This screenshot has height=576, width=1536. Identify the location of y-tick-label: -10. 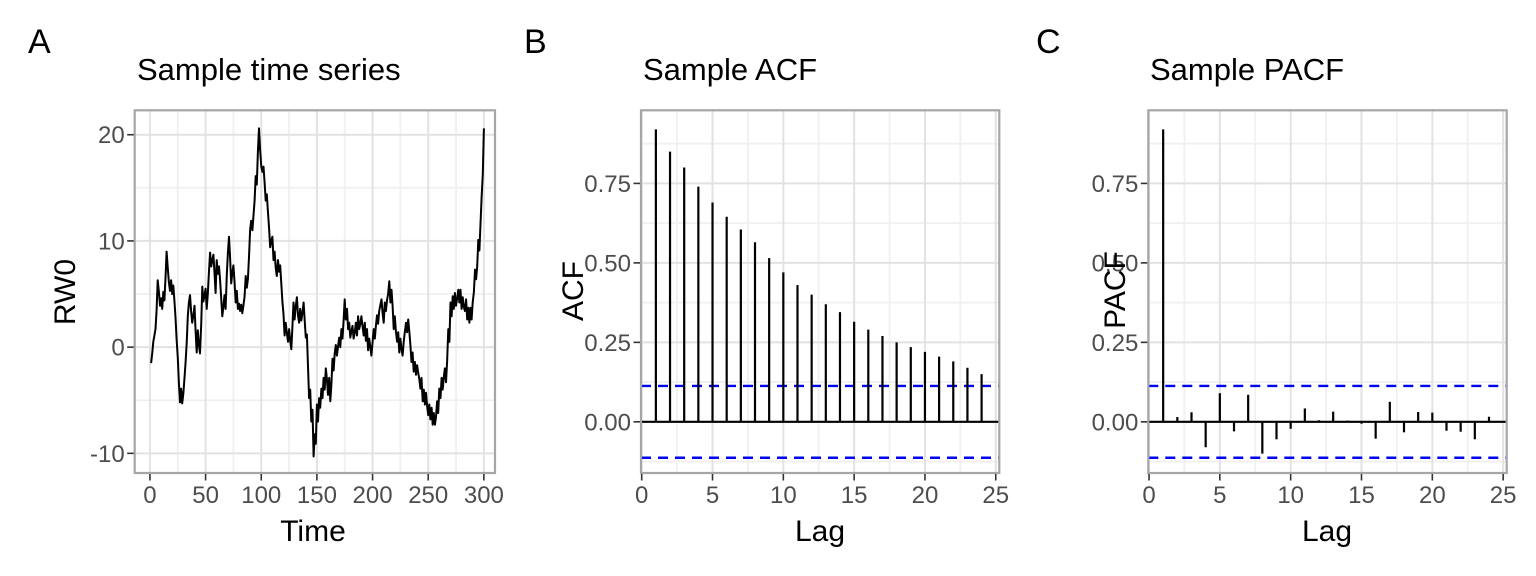
(107, 454).